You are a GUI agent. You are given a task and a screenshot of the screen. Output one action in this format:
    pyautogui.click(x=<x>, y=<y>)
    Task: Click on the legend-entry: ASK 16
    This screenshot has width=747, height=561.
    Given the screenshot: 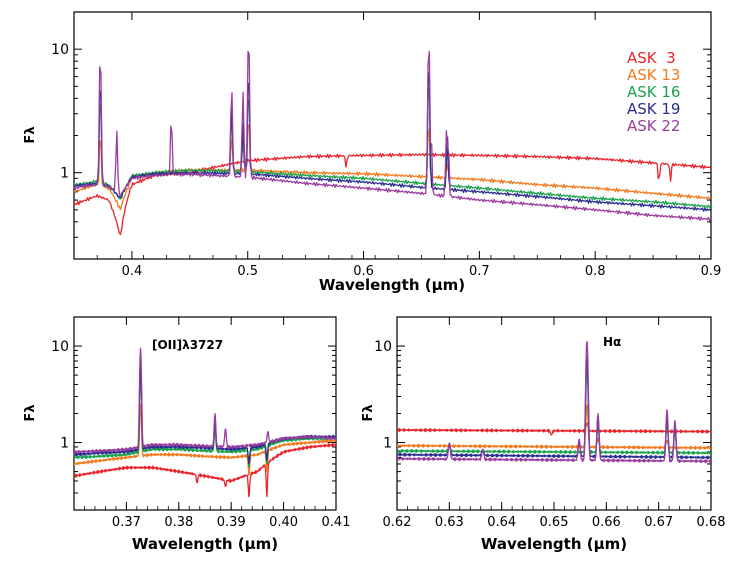 What is the action you would take?
    pyautogui.click(x=653, y=92)
    